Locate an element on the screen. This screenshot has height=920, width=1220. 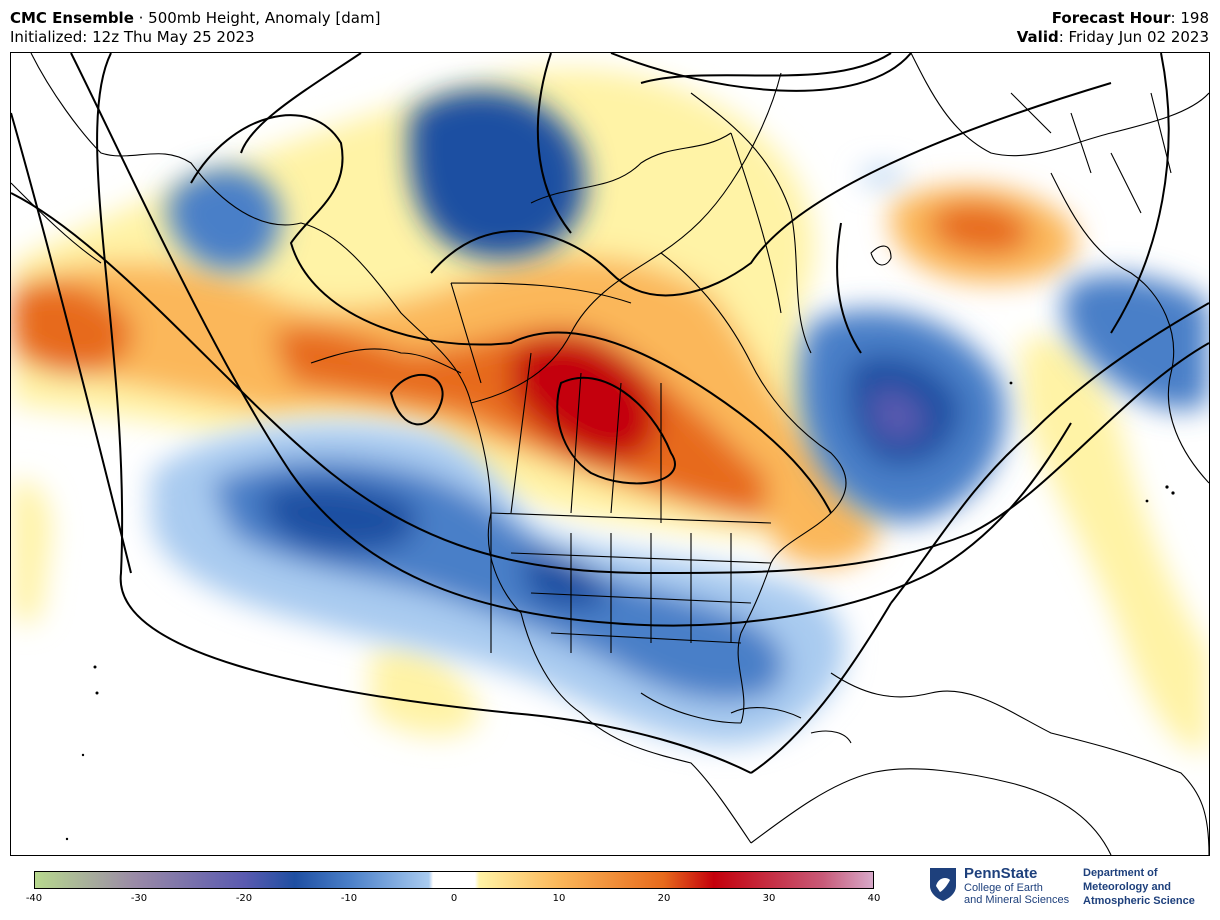
positive-anomaly-inner is located at coordinates (535, 424).